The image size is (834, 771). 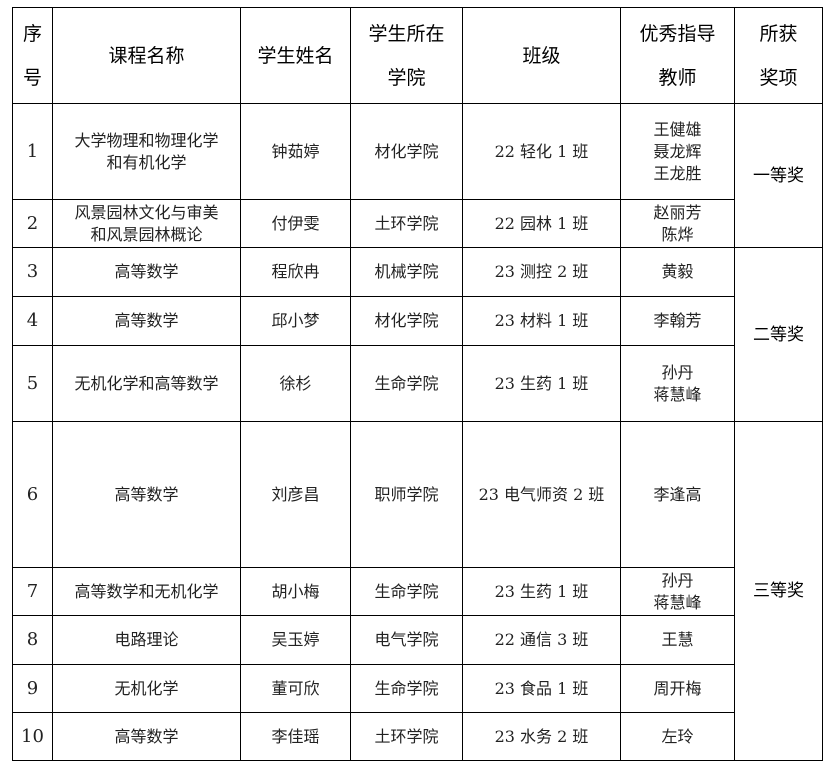 I want to click on table-row: 10 高等数学 李佳瑶 土环学院 23 水务 2 班左玲, so click(x=417, y=736).